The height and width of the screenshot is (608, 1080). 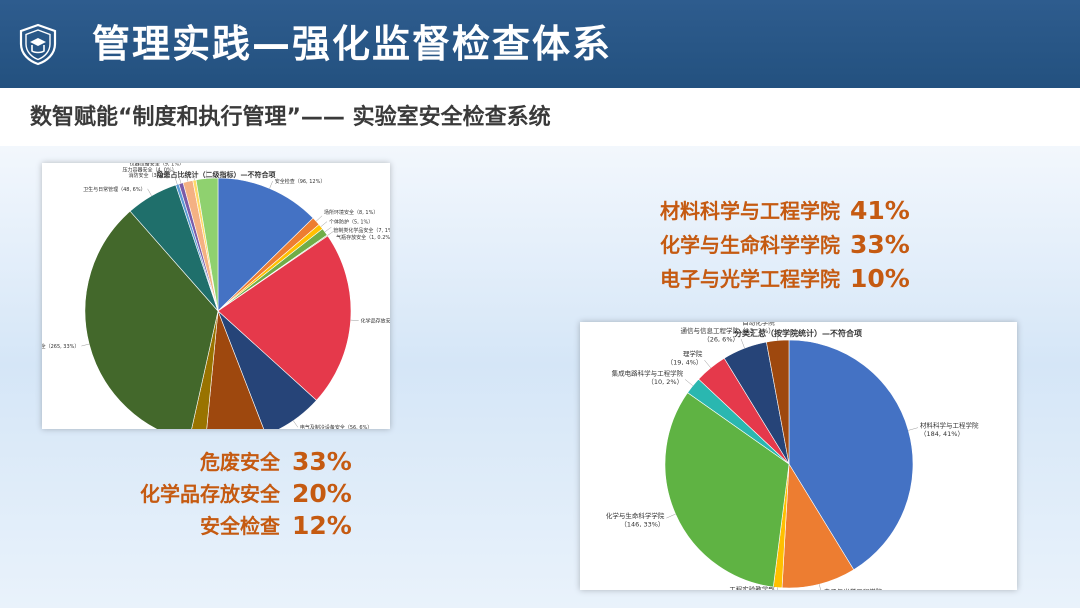 I want to click on highlight-percent: 12%, so click(x=322, y=525).